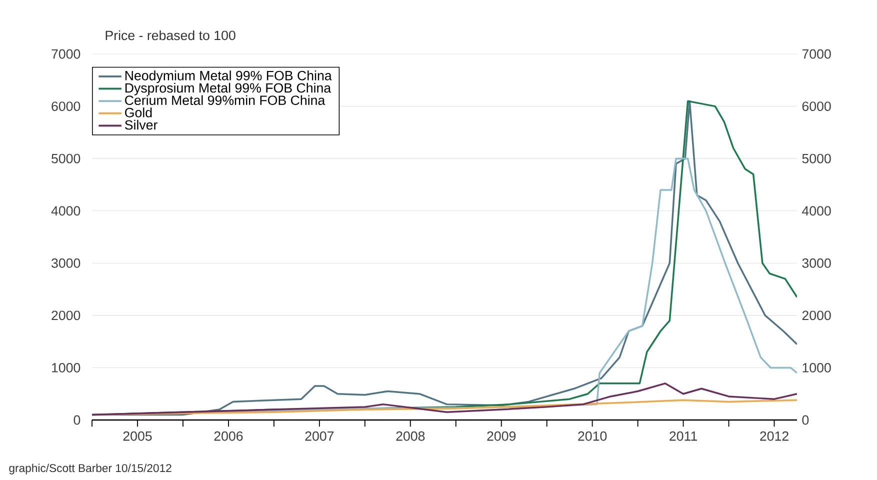 Image resolution: width=877 pixels, height=480 pixels. Describe the element at coordinates (228, 76) in the screenshot. I see `legend-label: Neodymium Metal 99% FOB China` at that location.